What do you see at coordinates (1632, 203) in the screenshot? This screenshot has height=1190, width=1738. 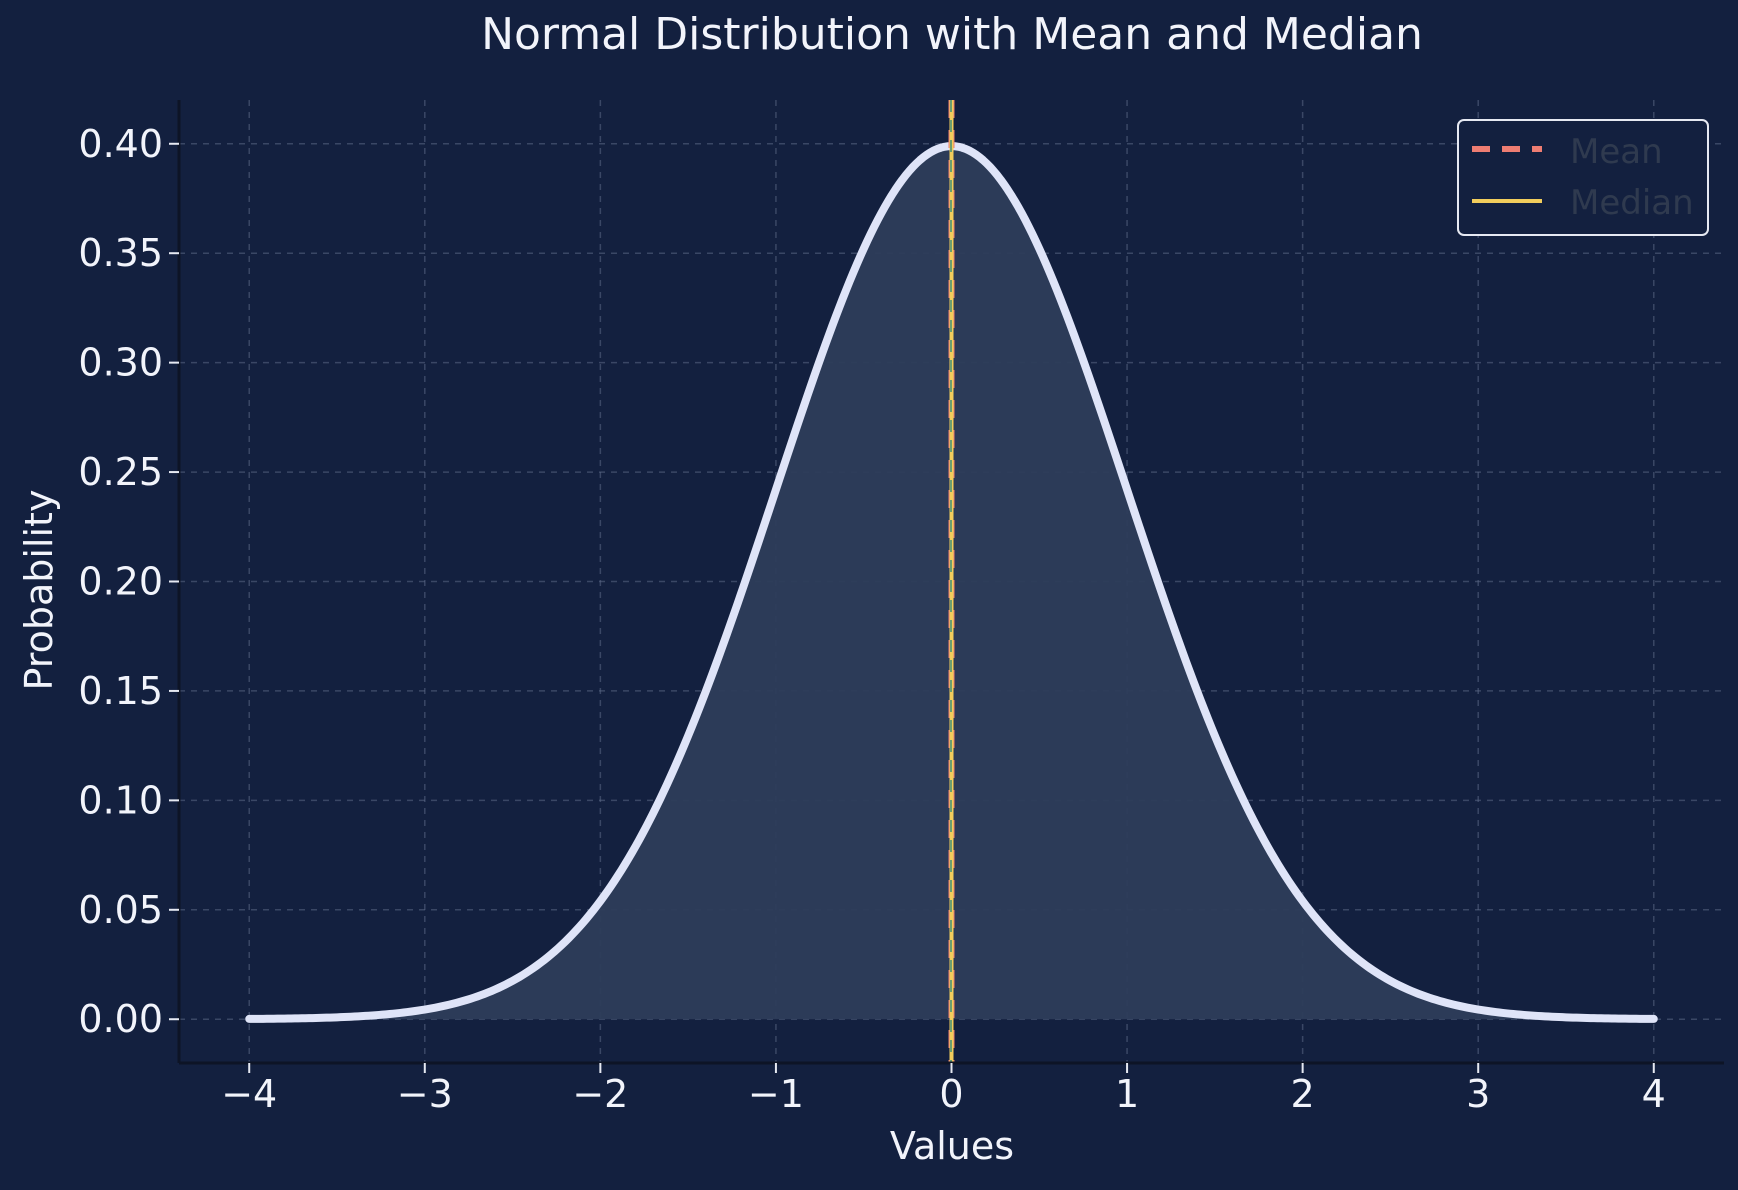 I see `legend-median-label: Median` at bounding box center [1632, 203].